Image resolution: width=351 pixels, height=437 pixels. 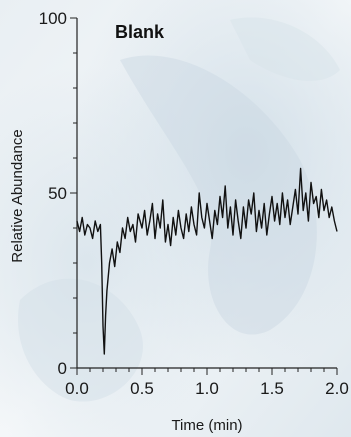 I want to click on x-tick-label: 1.0, so click(x=207, y=388).